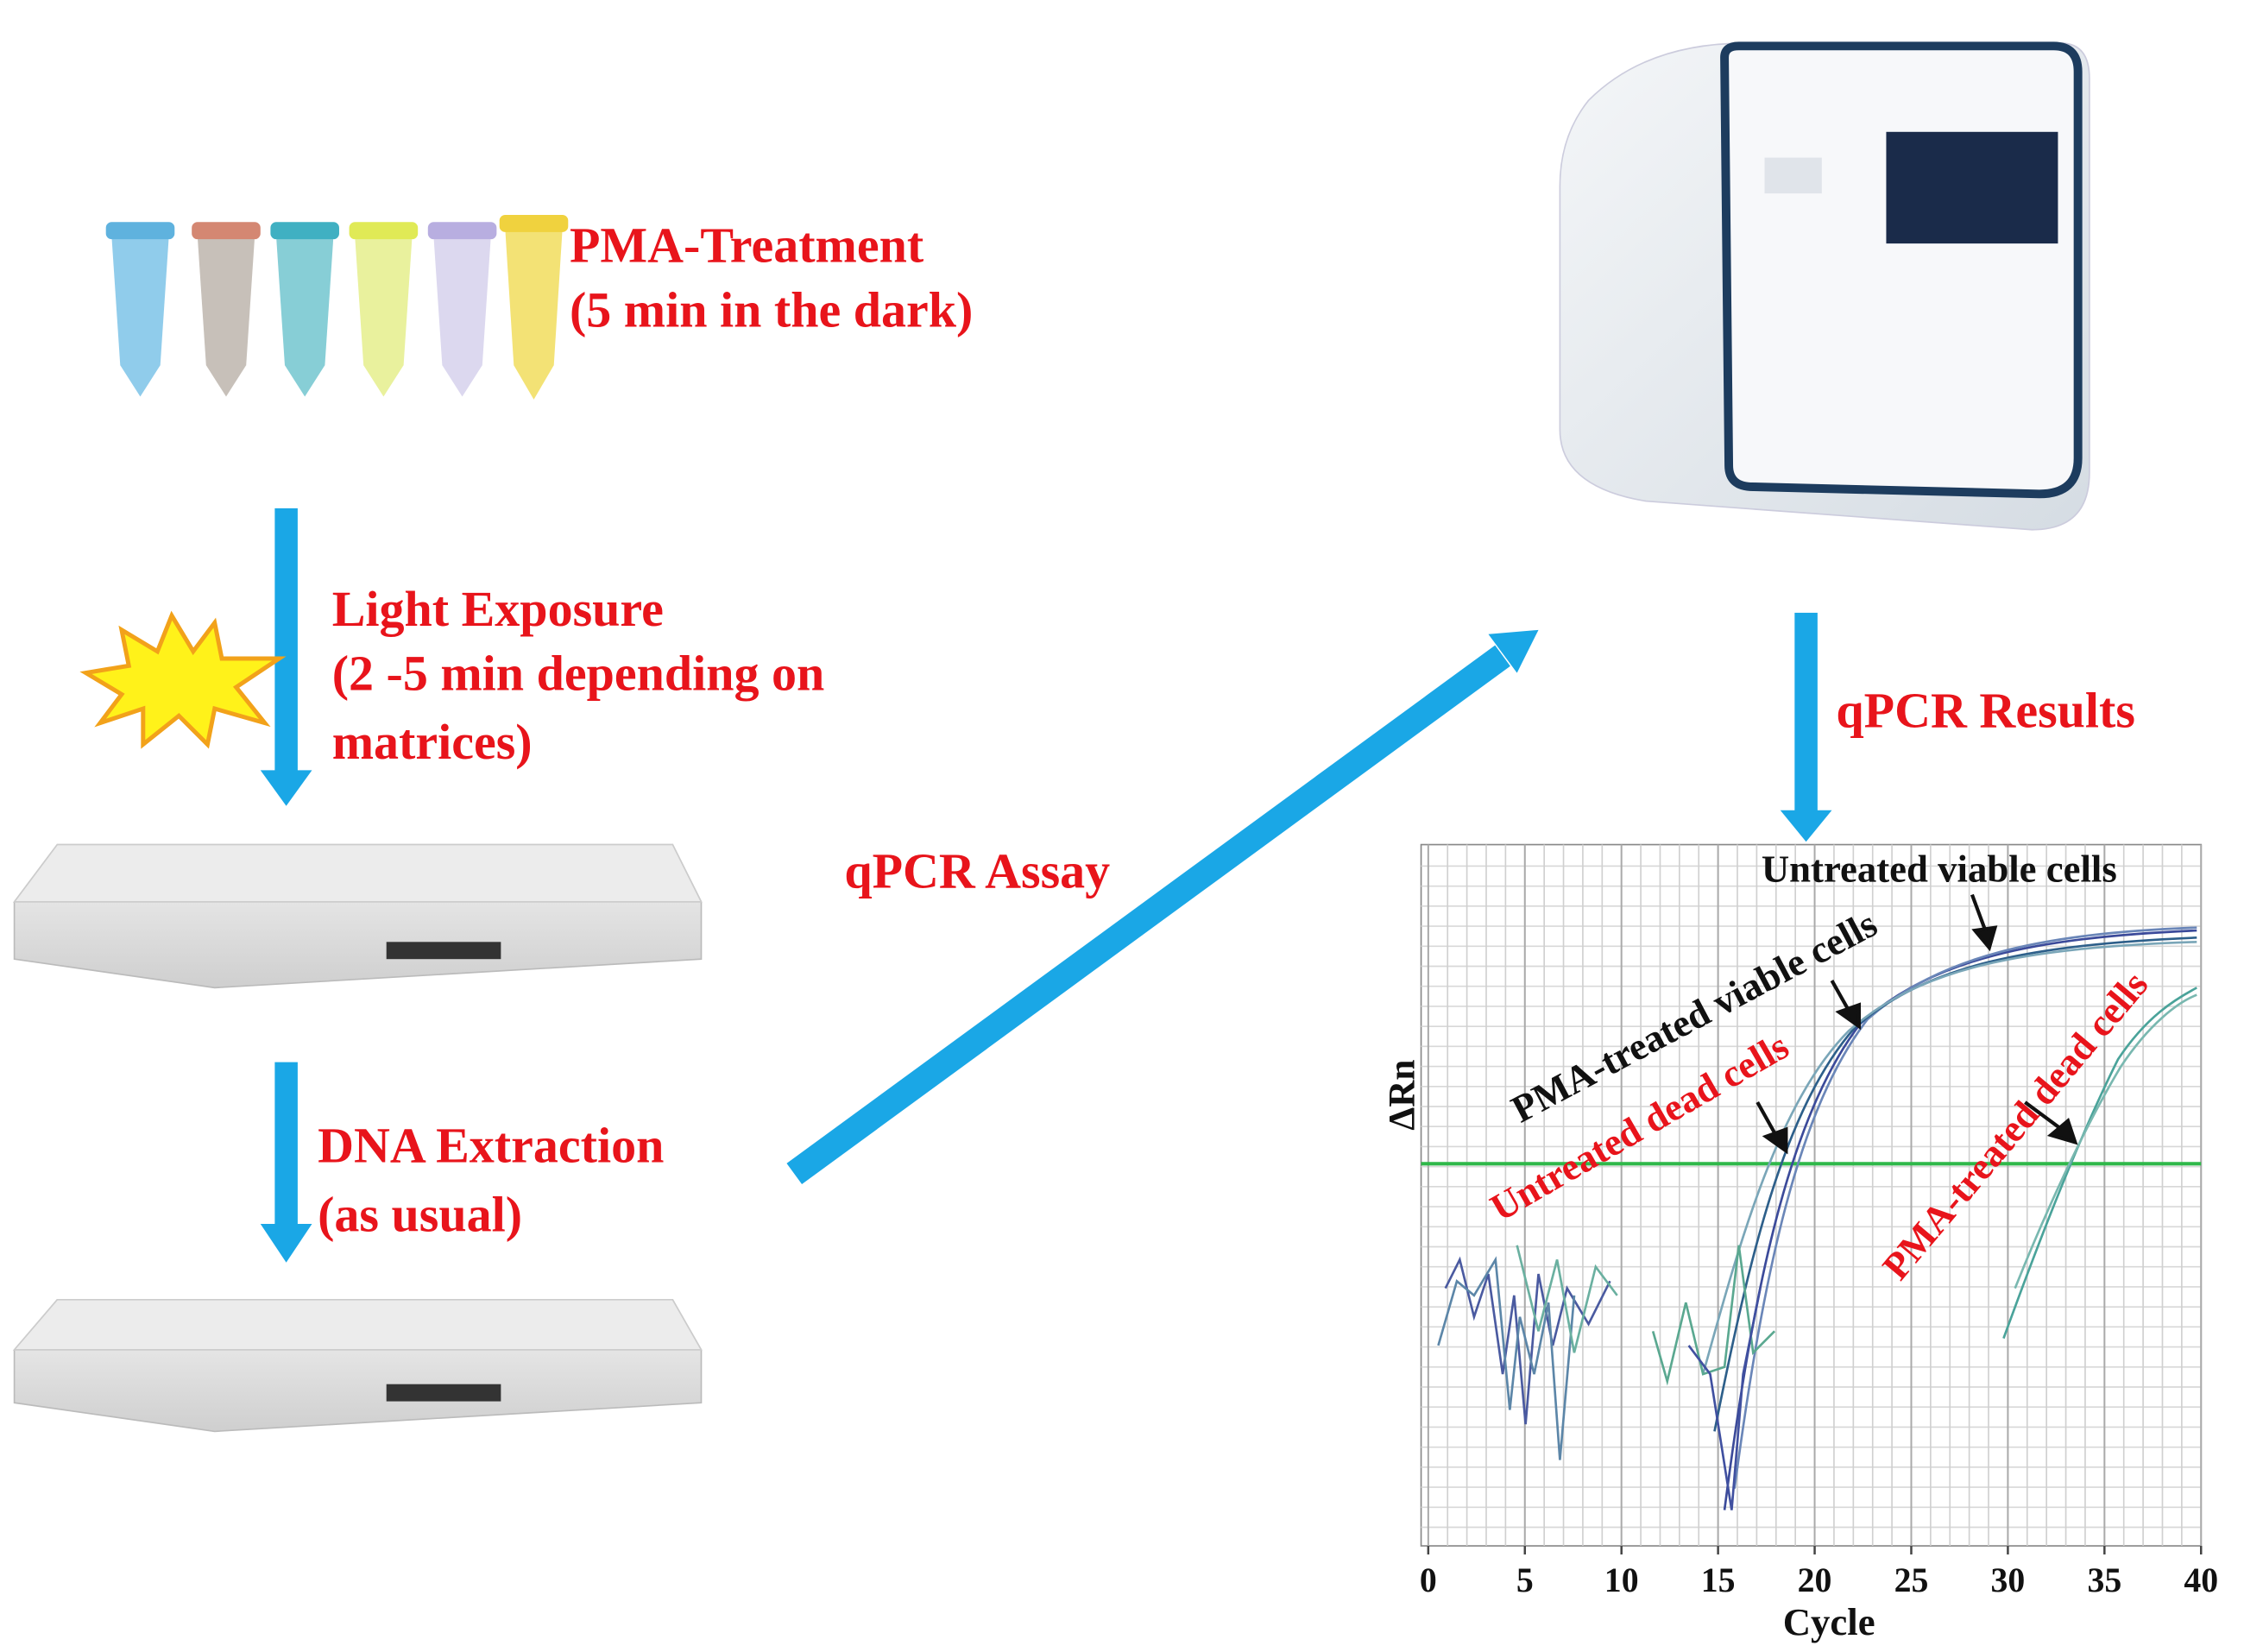 This screenshot has height=1652, width=2244. Describe the element at coordinates (1718, 1580) in the screenshot. I see `x-tick-label: 15` at that location.